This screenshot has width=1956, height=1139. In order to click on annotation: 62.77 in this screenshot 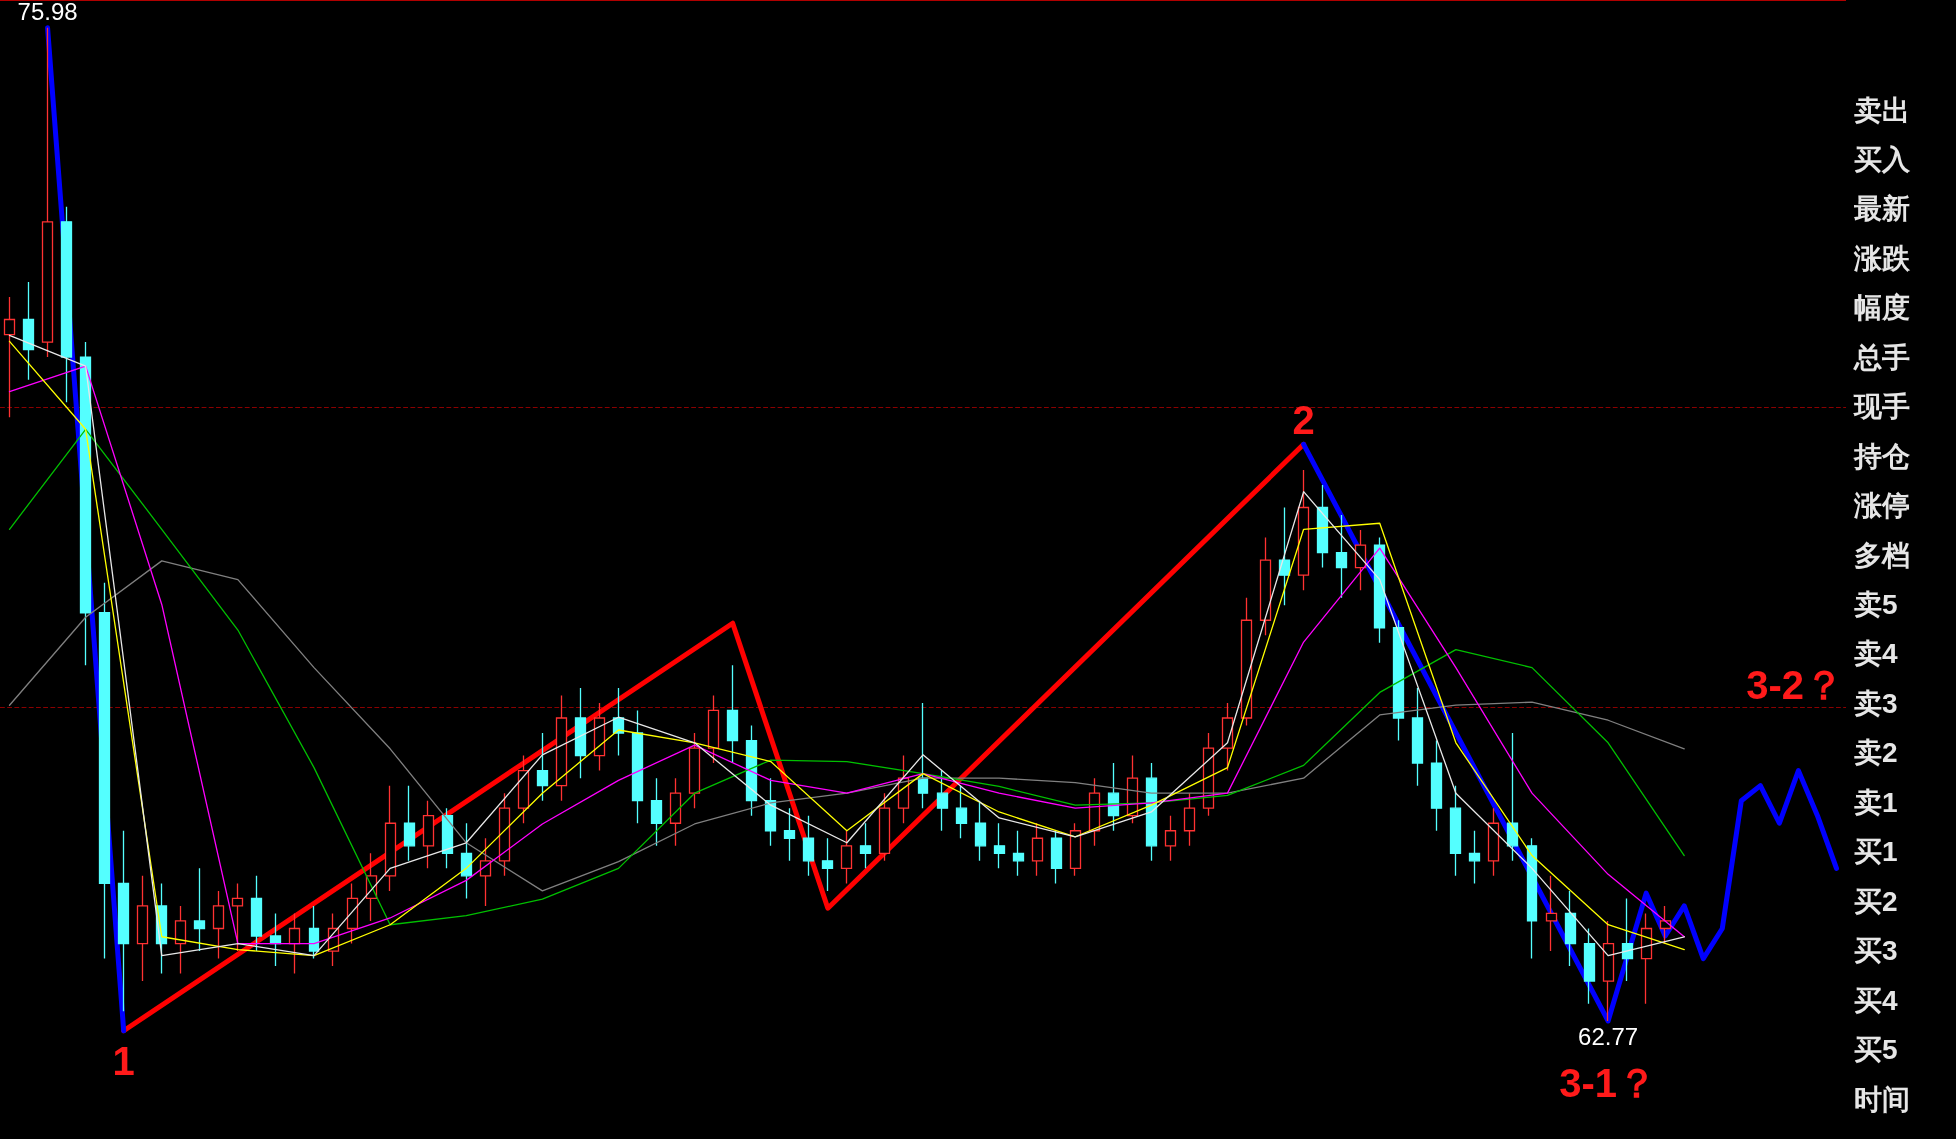, I will do `click(1608, 1037)`.